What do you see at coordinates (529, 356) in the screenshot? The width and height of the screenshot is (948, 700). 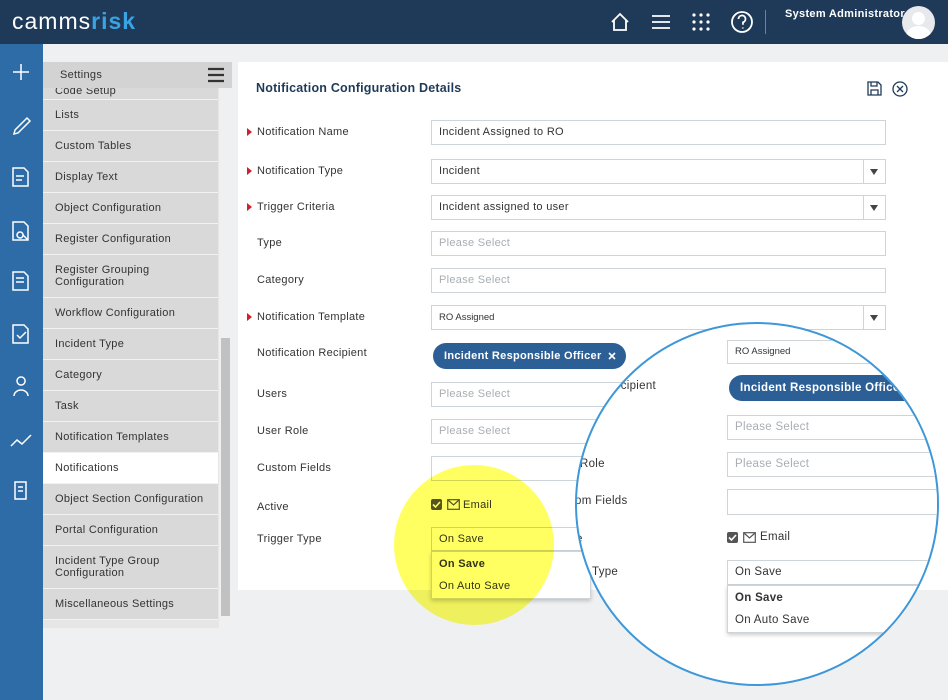 I see `chip: Incident Responsible Officer` at bounding box center [529, 356].